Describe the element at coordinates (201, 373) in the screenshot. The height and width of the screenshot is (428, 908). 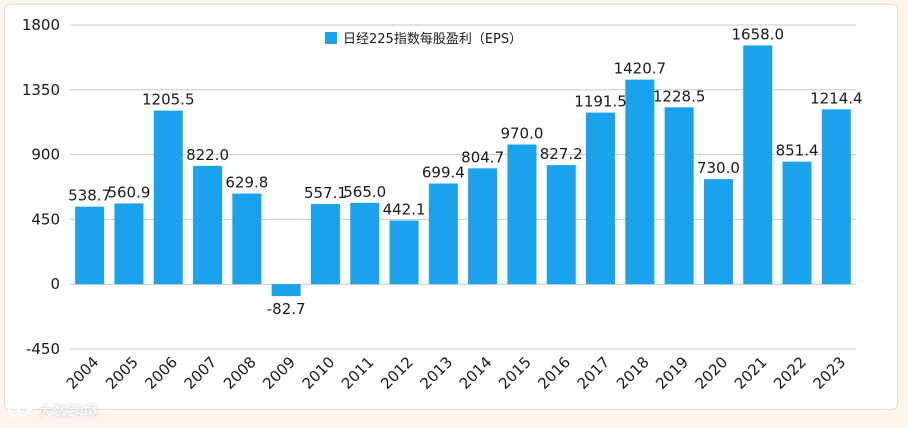
I see `x-tick-label-2007: 2007` at that location.